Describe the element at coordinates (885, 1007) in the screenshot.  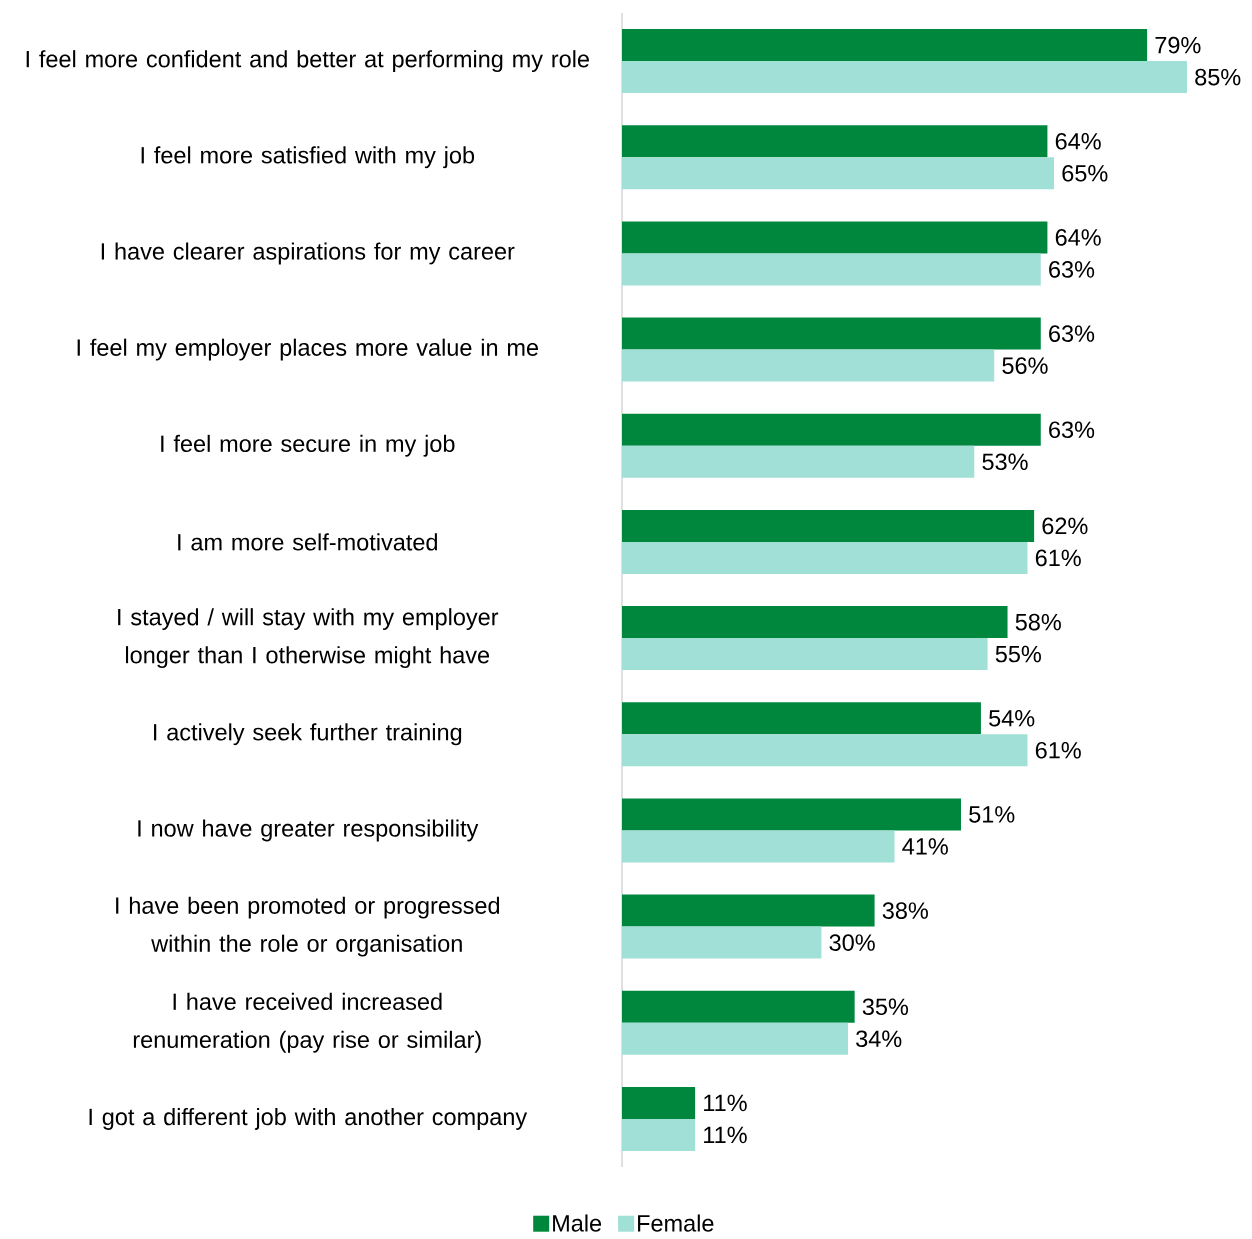
I see `data-label: 35%` at that location.